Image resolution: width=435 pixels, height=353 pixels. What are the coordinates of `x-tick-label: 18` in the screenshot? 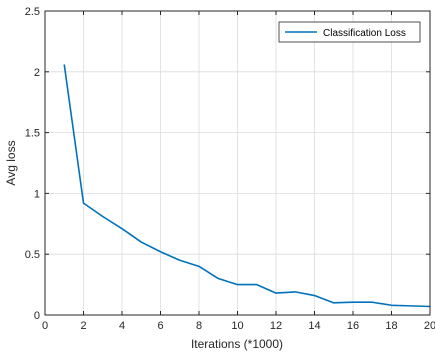 It's located at (391, 326).